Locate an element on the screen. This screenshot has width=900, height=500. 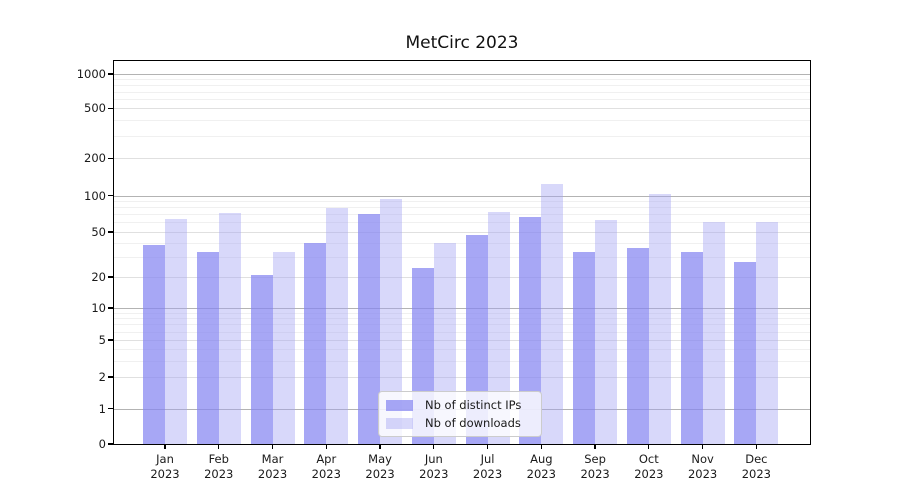
x-tick-label-aug-2023: Aug 2023 is located at coordinates (541, 466).